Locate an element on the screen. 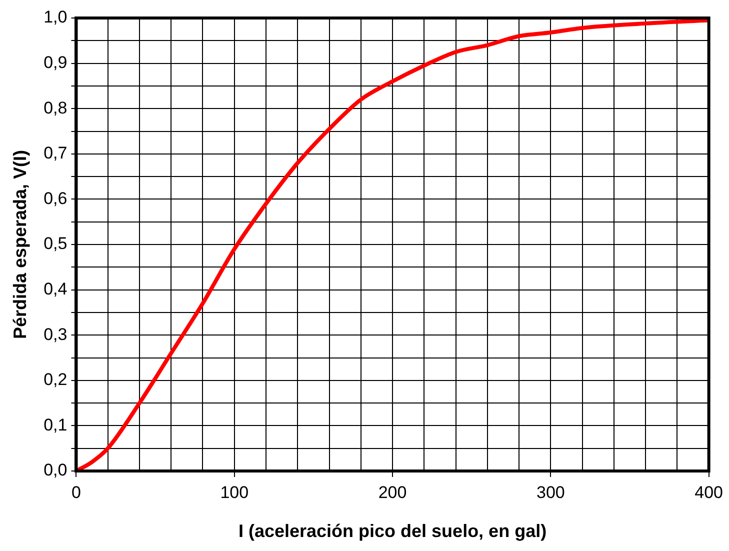 Image resolution: width=729 pixels, height=551 pixels. y-tick-label: 0,2 is located at coordinates (56, 380).